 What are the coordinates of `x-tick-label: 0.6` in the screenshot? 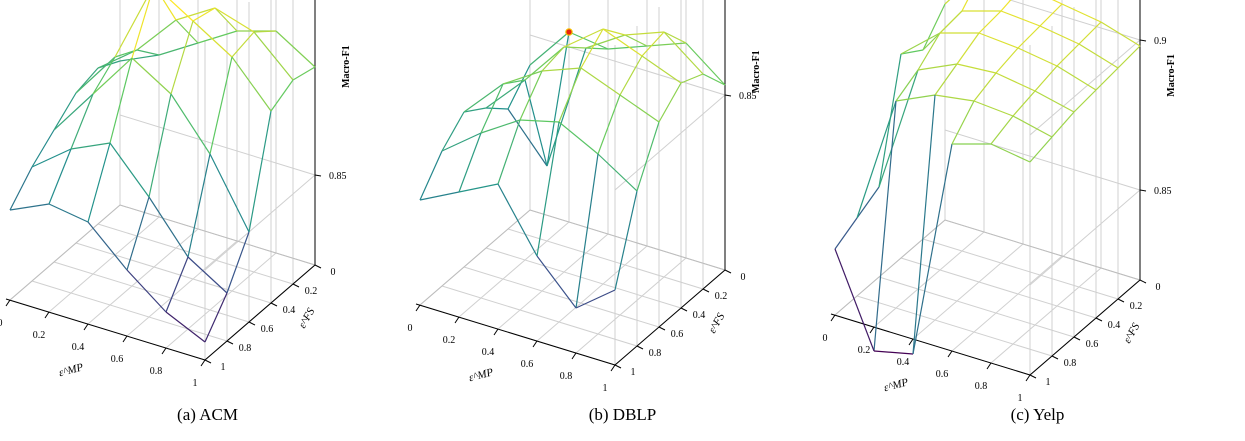 It's located at (942, 374).